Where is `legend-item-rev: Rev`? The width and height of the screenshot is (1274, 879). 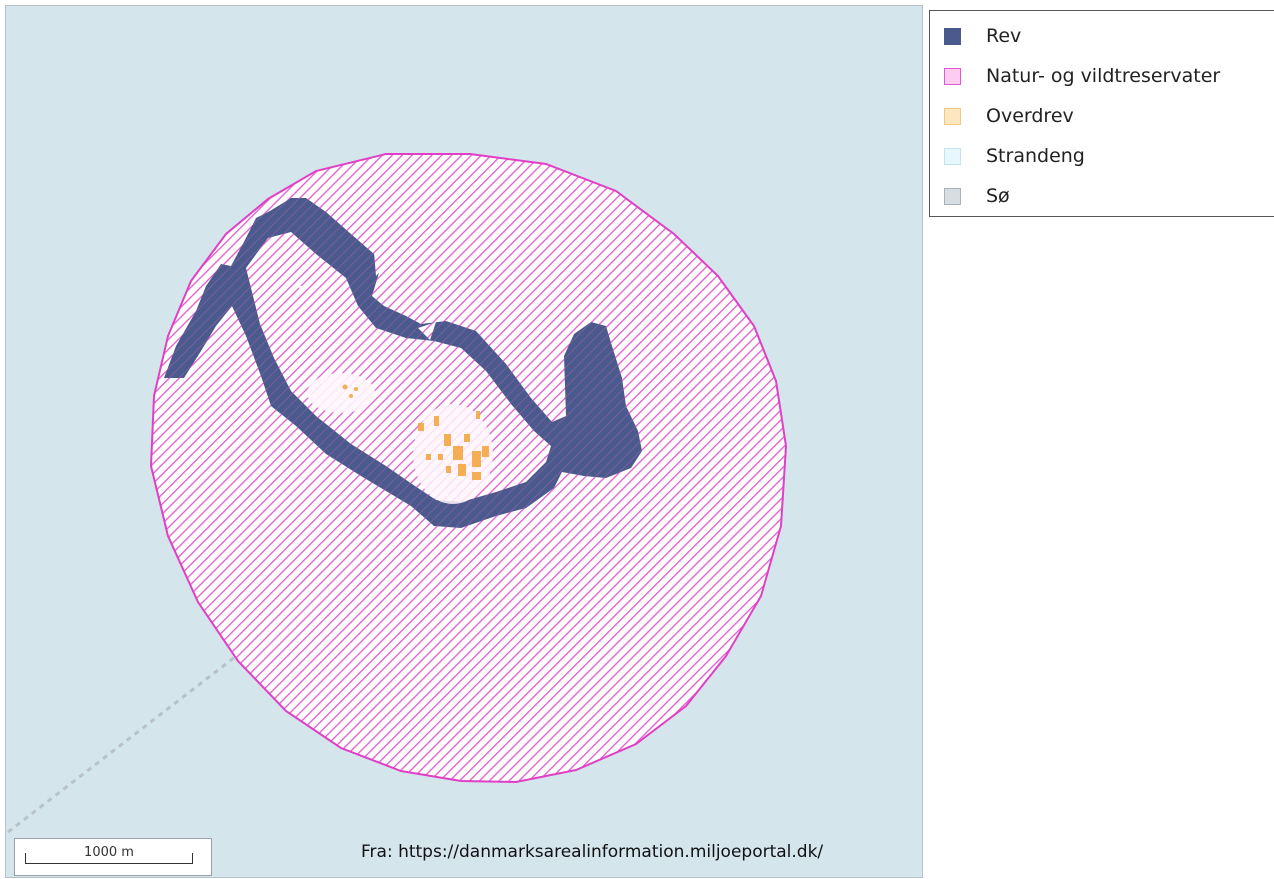
legend-item-rev: Rev is located at coordinates (982, 36).